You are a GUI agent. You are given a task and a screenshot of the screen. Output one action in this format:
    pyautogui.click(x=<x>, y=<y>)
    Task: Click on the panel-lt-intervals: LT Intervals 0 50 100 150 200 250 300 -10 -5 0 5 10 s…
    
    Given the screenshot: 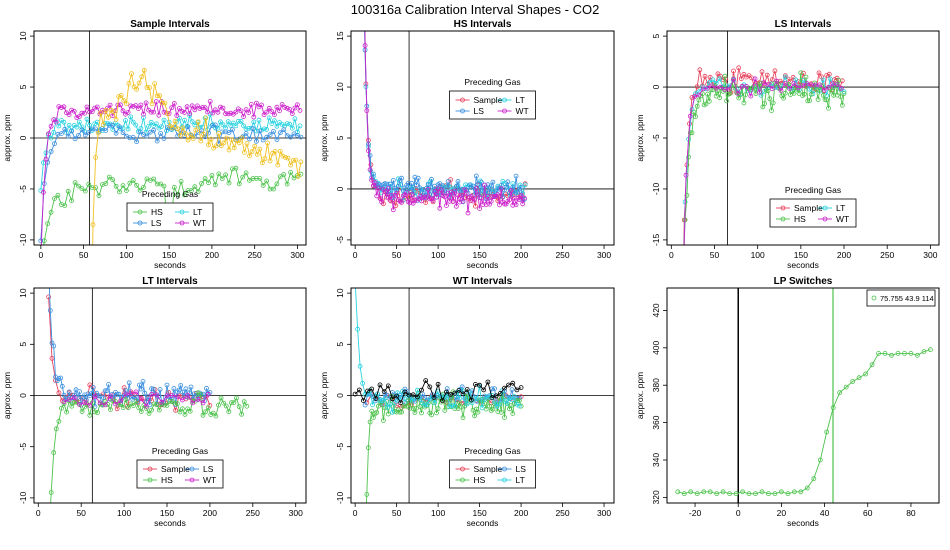 What is the action you would take?
    pyautogui.click(x=154, y=402)
    